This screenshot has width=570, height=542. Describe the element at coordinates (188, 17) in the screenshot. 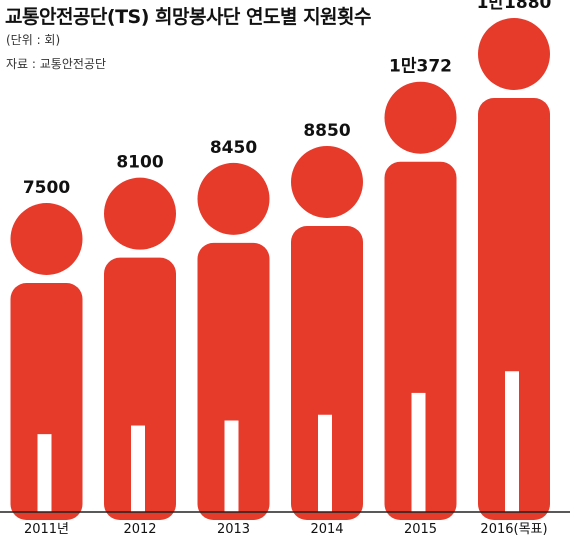

I see `chart-title: 교통안전공단(TS) 희망봉사단 연도별 지원횟수` at that location.